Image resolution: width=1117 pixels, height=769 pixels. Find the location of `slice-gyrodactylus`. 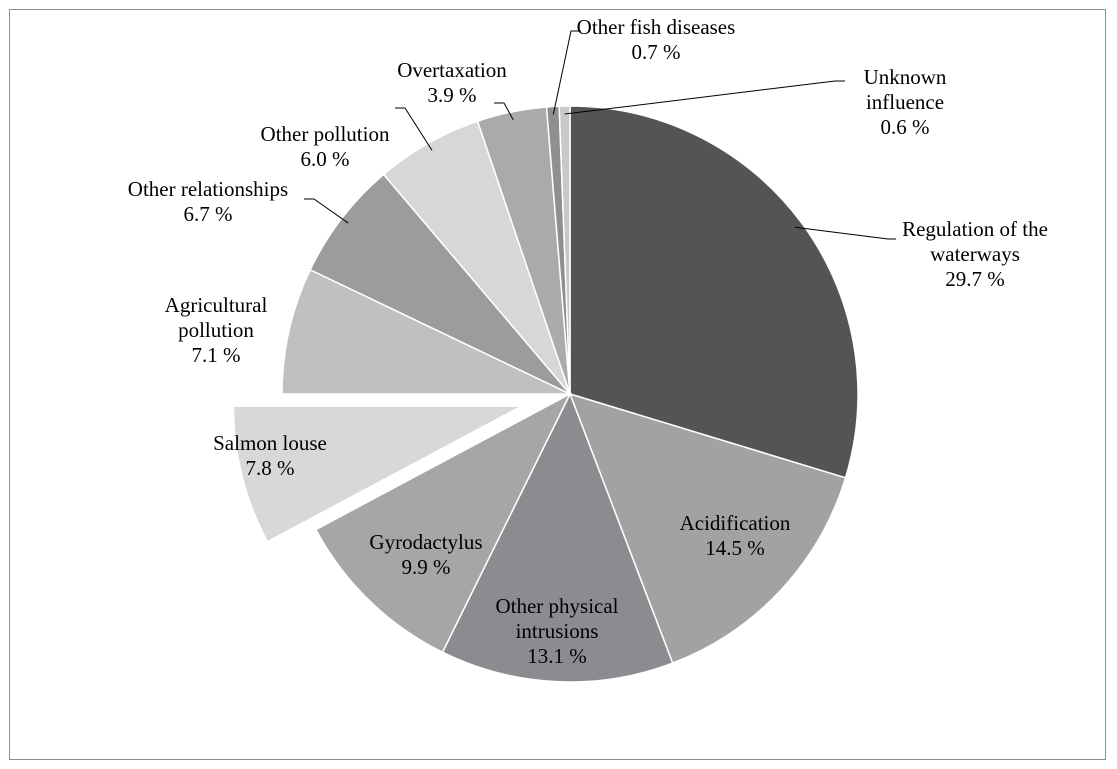

slice-gyrodactylus is located at coordinates (443, 523).